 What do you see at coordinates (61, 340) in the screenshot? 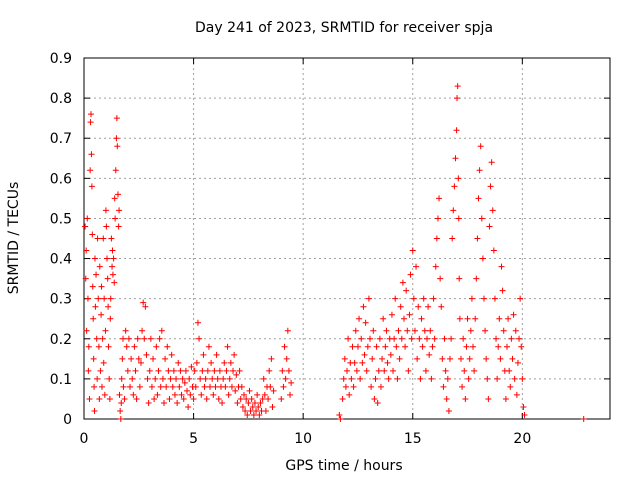
I see `y-tick-label: 0.2` at bounding box center [61, 340].